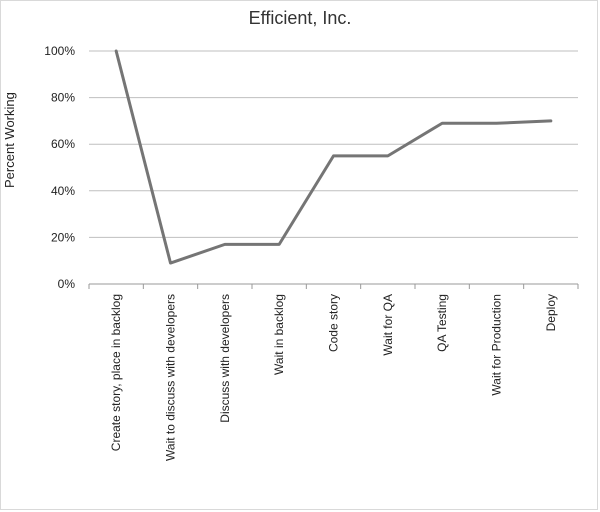 This screenshot has width=600, height=512. Describe the element at coordinates (171, 377) in the screenshot. I see `x-category-label: Wait to discuss with developers` at that location.